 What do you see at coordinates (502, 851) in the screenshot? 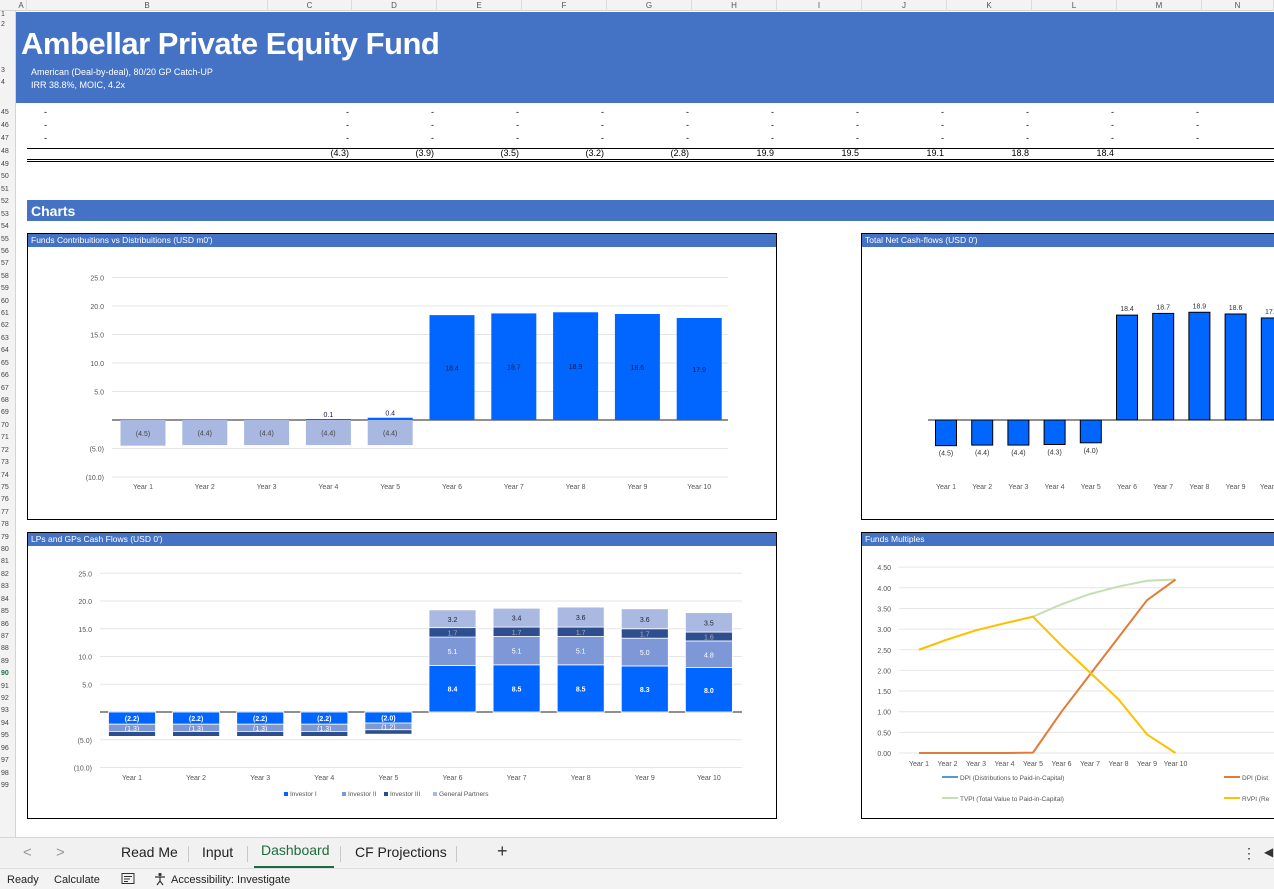
I see `add-sheet-plus-icon: +` at bounding box center [502, 851].